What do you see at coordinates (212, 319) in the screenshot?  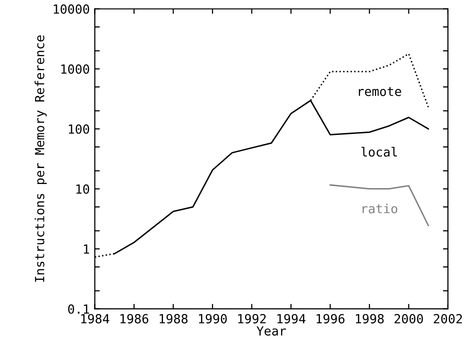 I see `x-tick-label: 1990` at bounding box center [212, 319].